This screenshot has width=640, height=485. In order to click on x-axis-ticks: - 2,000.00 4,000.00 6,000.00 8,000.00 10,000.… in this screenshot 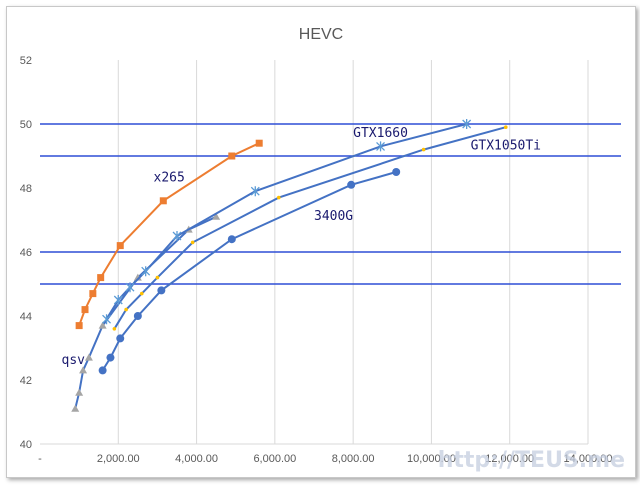, I will do `click(325, 459)`.